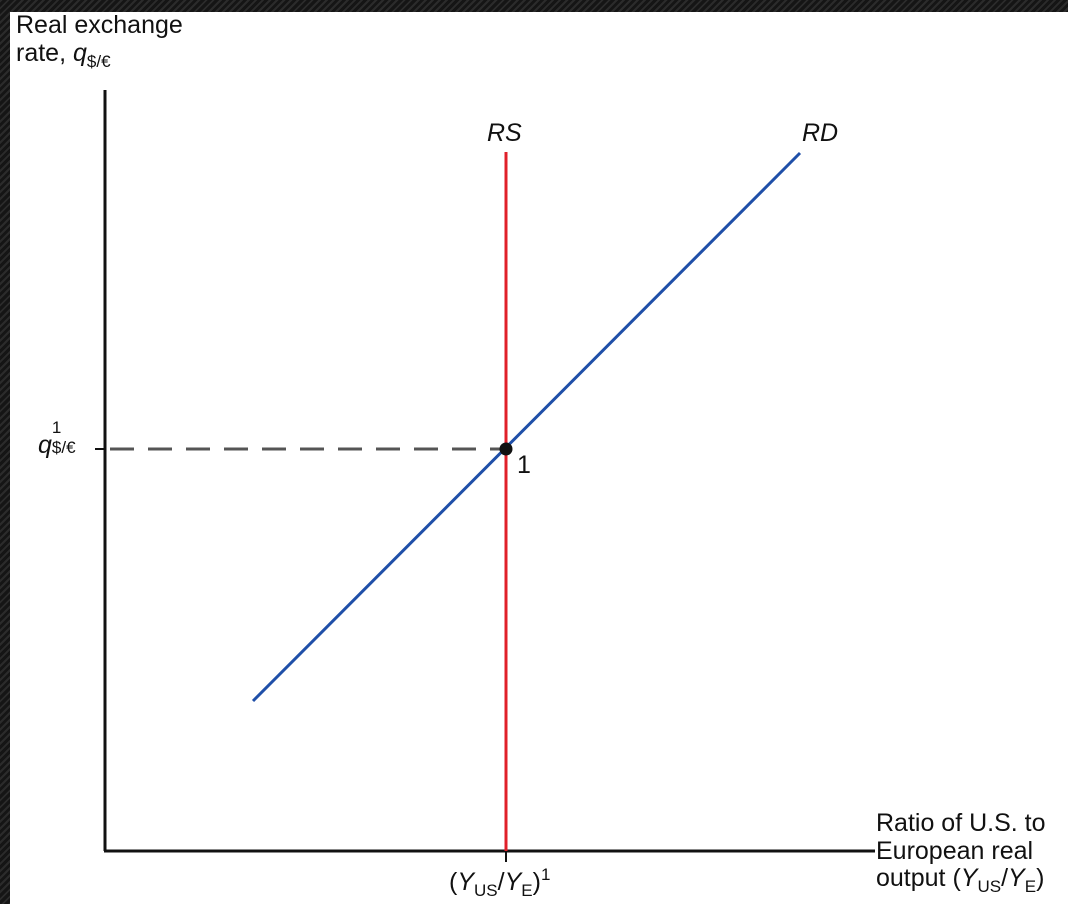 This screenshot has width=1068, height=904. Describe the element at coordinates (99, 41) in the screenshot. I see `y-axis-label: Real exchange rate, q$/€` at that location.